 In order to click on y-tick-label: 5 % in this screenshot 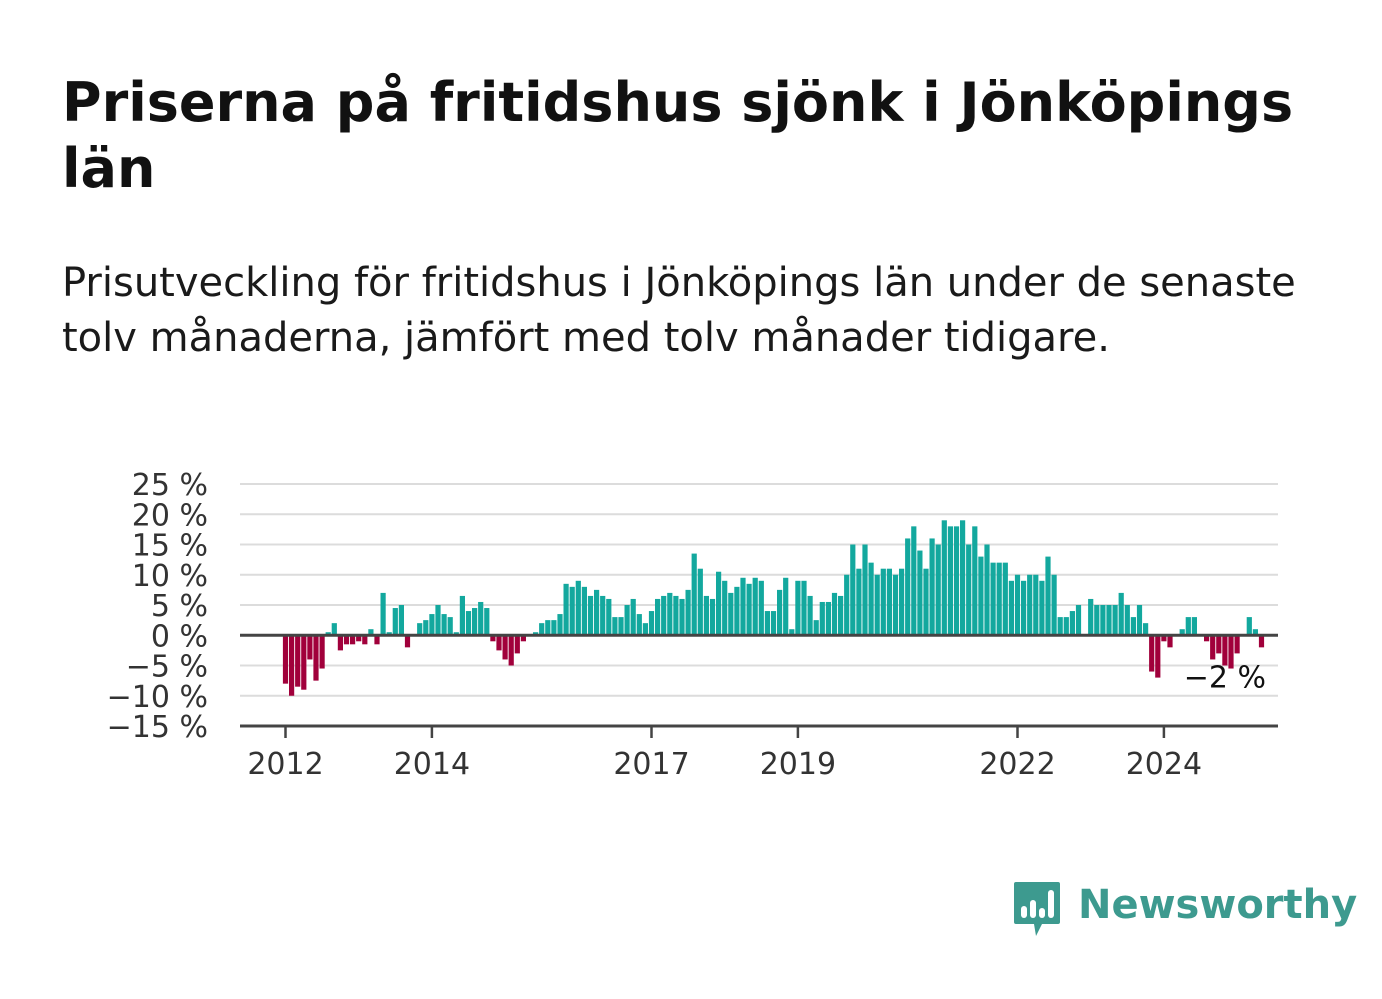, I will do `click(179, 606)`.